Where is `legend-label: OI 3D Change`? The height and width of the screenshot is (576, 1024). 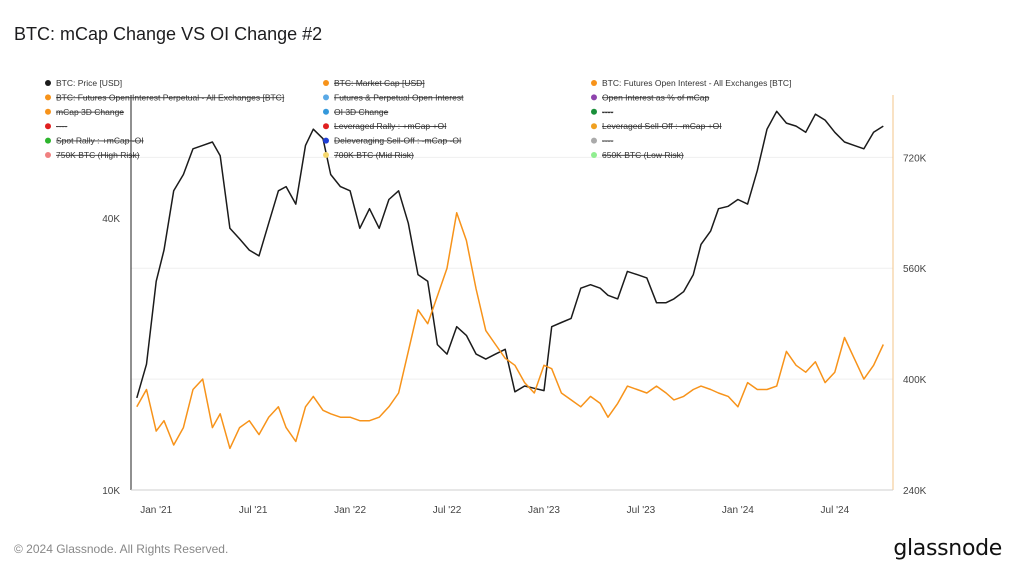
legend-label: OI 3D Change is located at coordinates (361, 112).